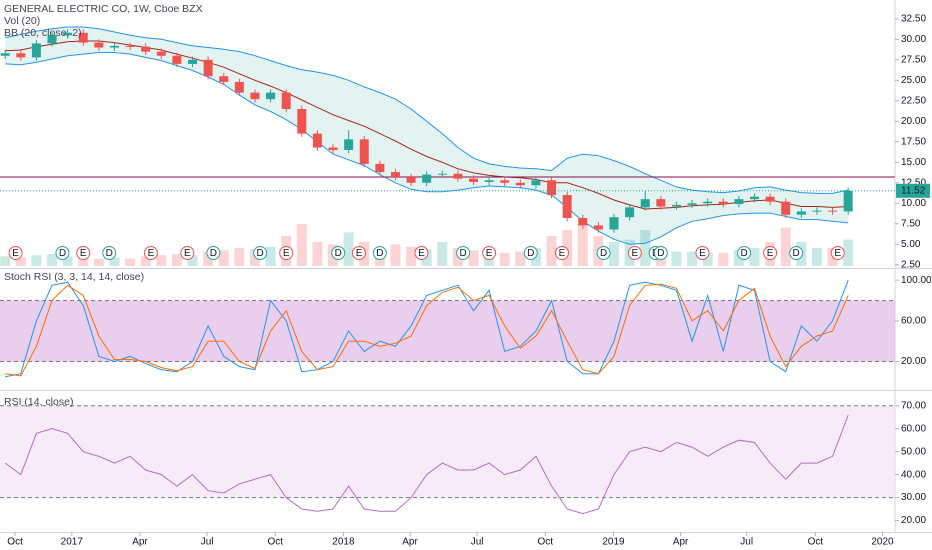  I want to click on y-tick-label: 2.50, so click(911, 264).